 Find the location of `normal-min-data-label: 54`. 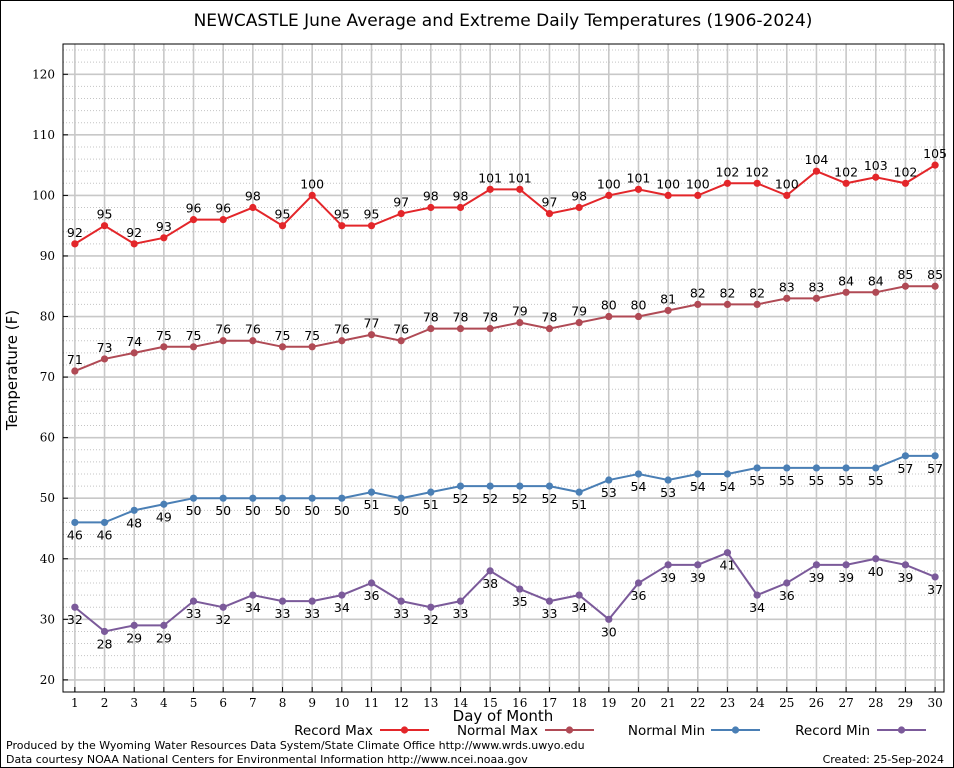

normal-min-data-label: 54 is located at coordinates (728, 486).